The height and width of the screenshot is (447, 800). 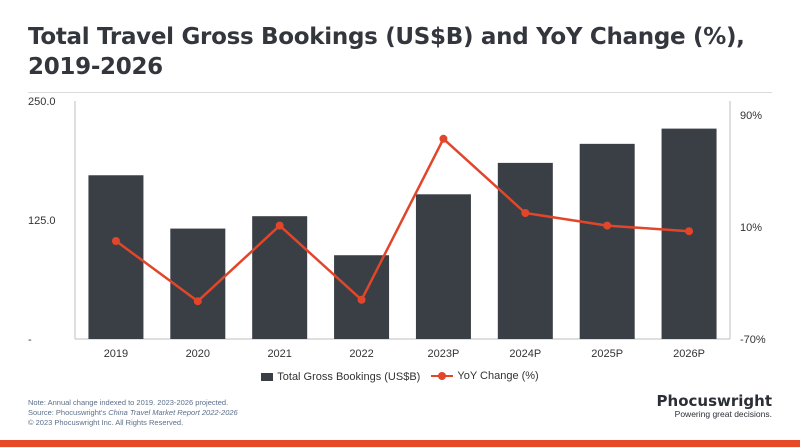 I want to click on brand-tagline: Powering great decisions., so click(x=723, y=414).